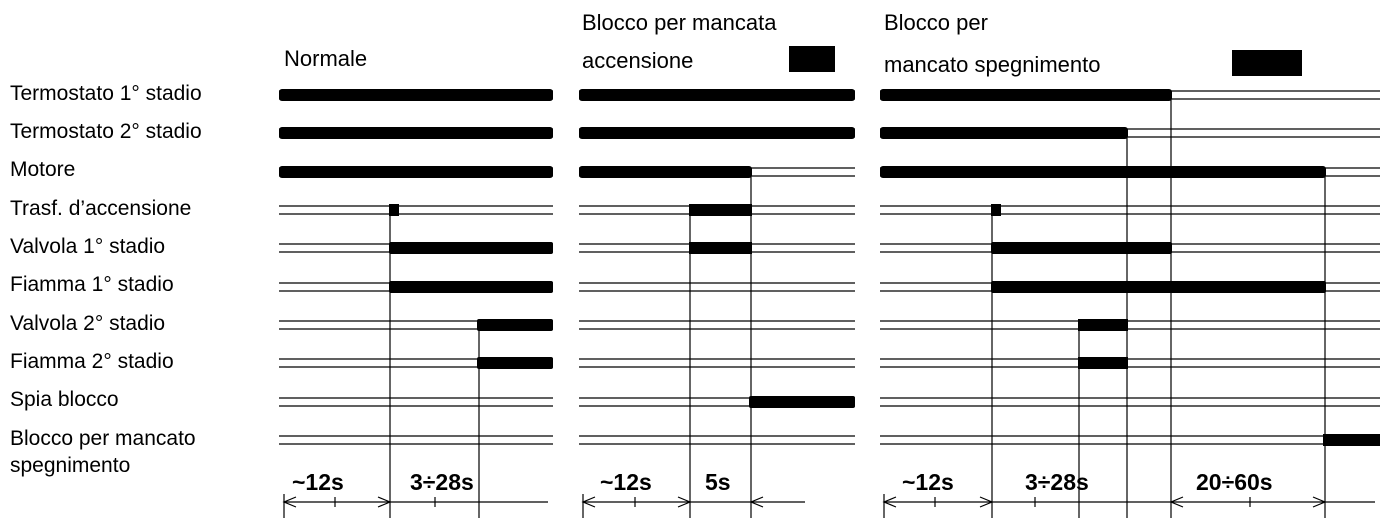 The width and height of the screenshot is (1380, 518). What do you see at coordinates (92, 361) in the screenshot?
I see `label-fiamma-2: Fiamma 2° stadio` at bounding box center [92, 361].